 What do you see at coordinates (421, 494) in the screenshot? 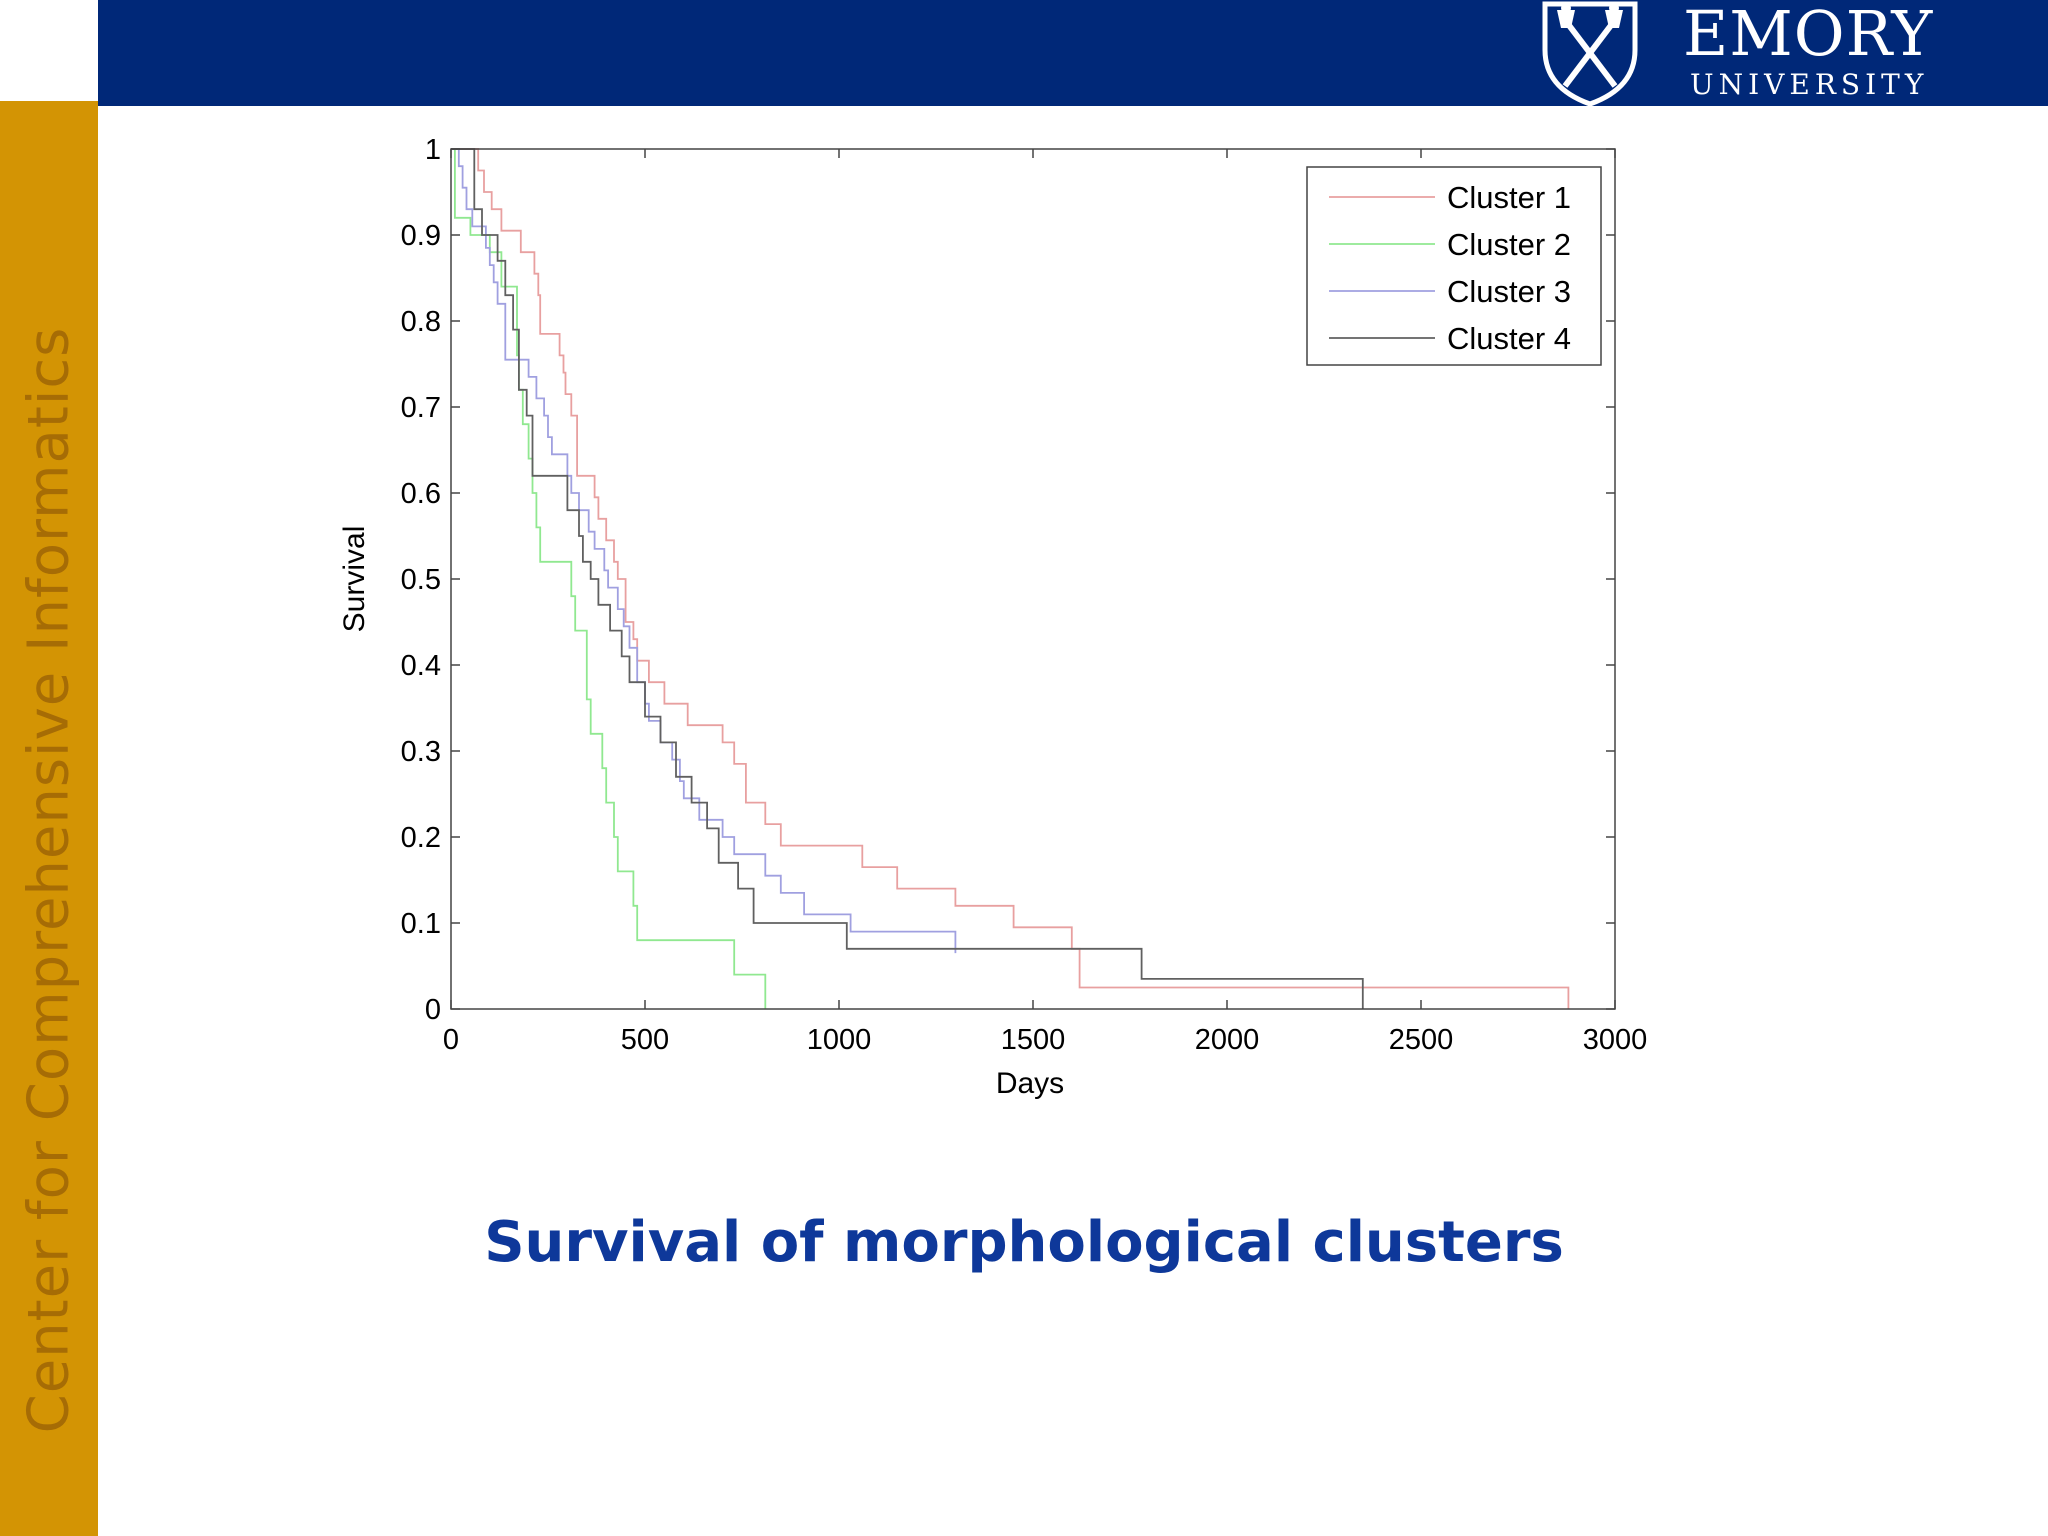
I see `y-tick-label: 0.6` at bounding box center [421, 494].